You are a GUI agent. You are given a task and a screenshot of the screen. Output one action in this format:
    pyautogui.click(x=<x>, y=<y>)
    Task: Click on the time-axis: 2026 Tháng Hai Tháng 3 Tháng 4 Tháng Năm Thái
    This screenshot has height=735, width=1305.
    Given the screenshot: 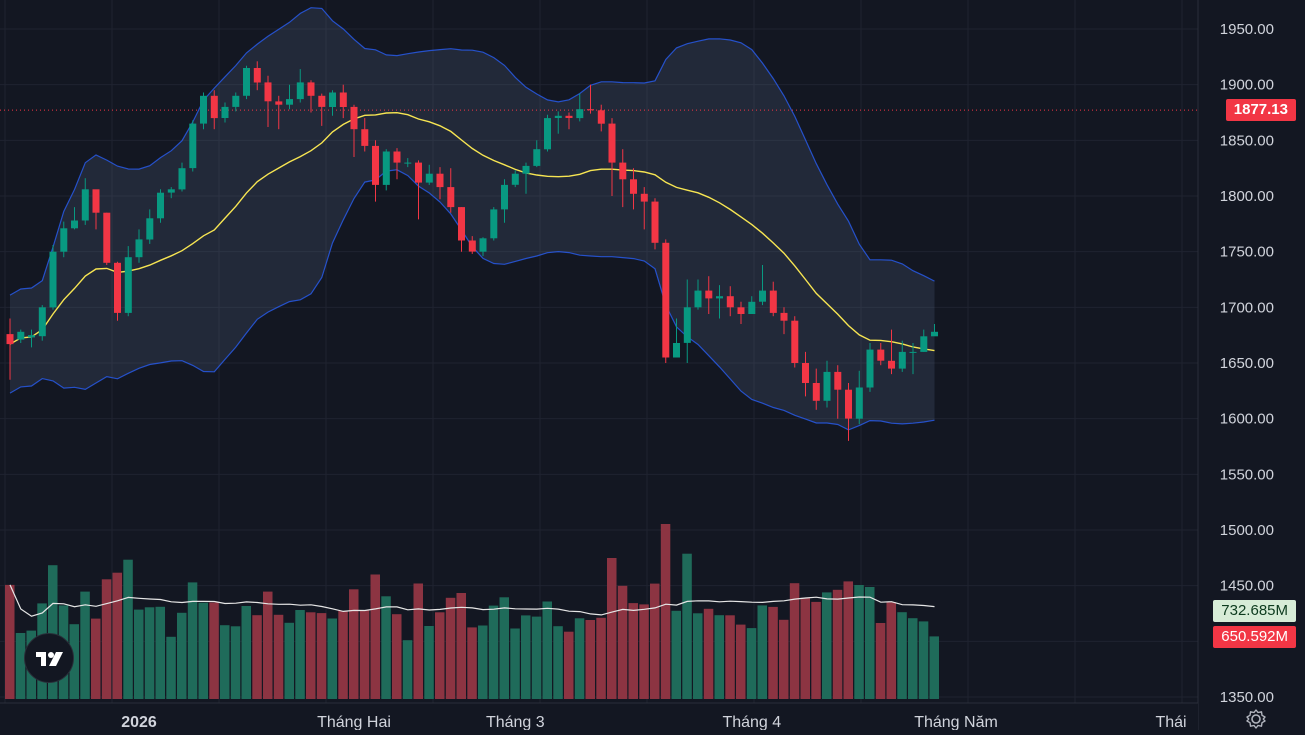 What is the action you would take?
    pyautogui.click(x=653, y=722)
    